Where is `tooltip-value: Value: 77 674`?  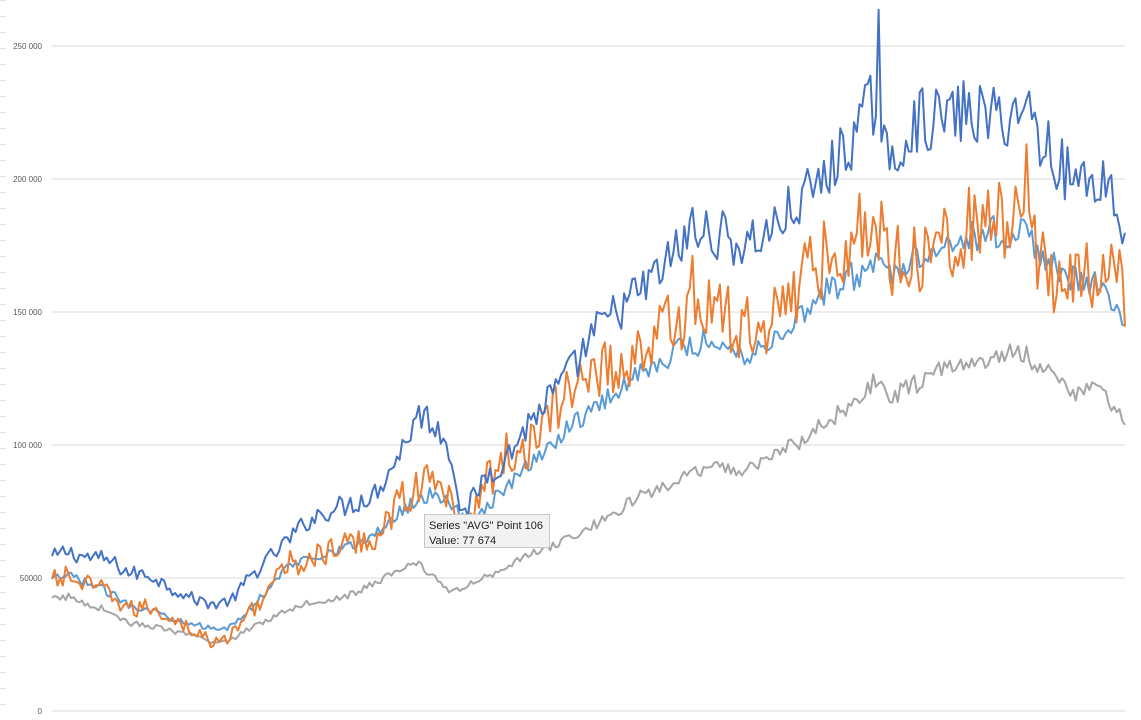 tooltip-value: Value: 77 674 is located at coordinates (463, 541).